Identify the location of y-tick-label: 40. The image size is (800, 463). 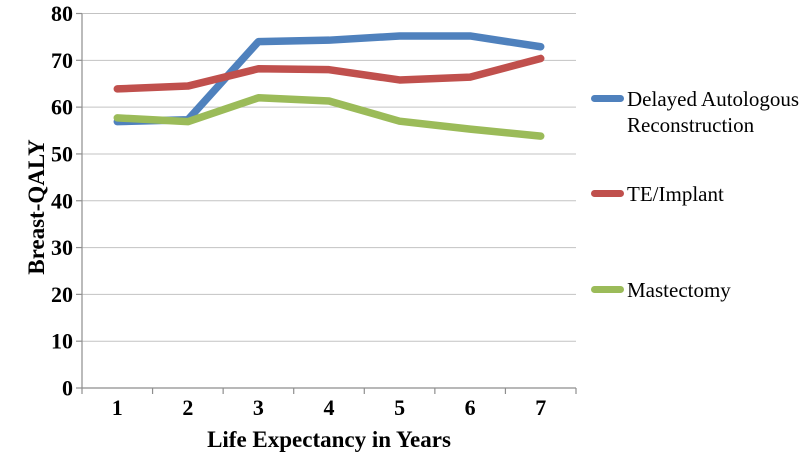
(62, 200).